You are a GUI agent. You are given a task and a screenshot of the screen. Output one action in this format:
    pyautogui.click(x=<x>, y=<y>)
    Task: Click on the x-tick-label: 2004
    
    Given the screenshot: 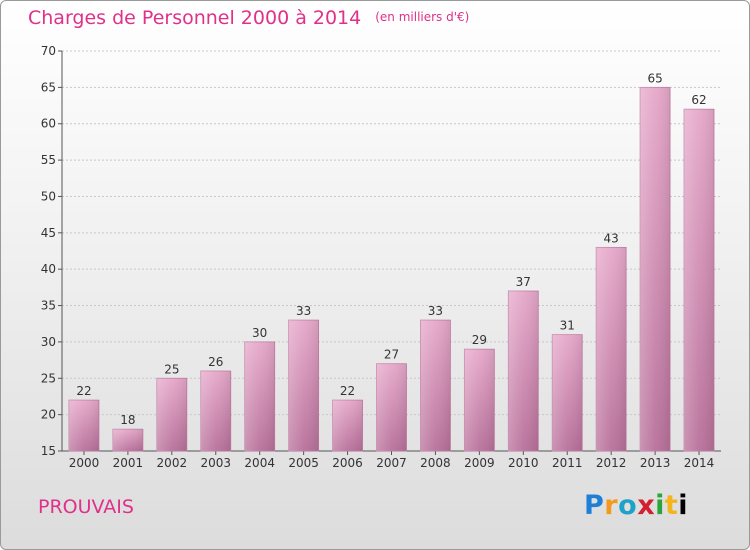 What is the action you would take?
    pyautogui.click(x=259, y=463)
    